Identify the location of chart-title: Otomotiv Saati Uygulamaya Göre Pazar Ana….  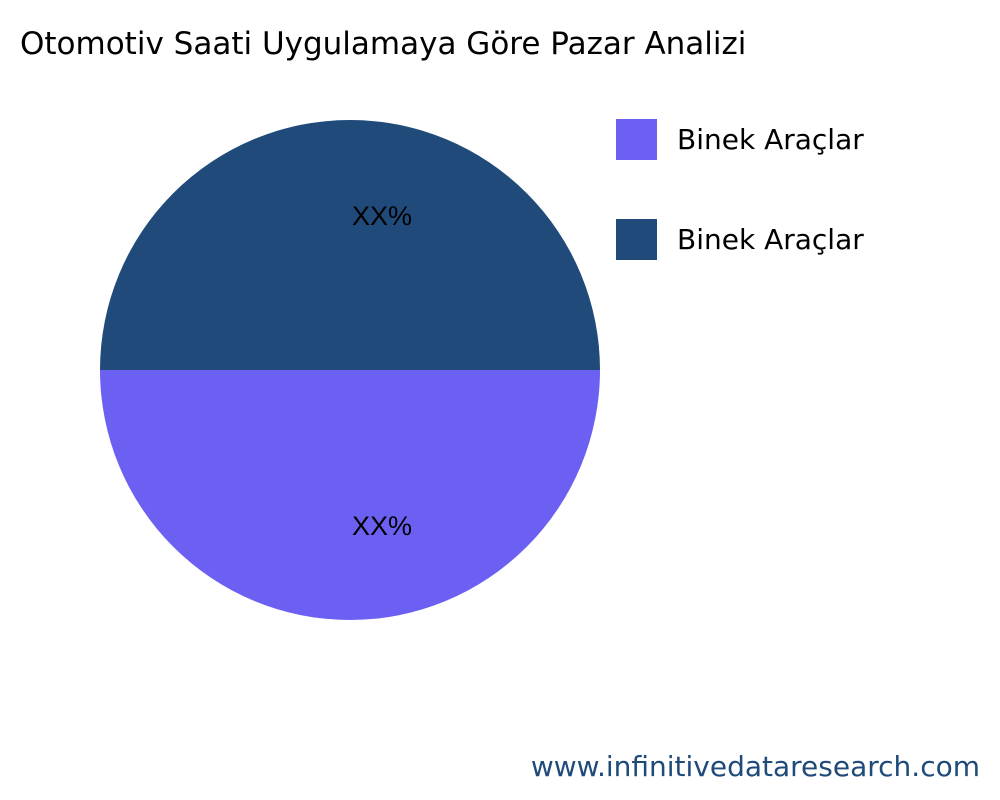
(383, 44).